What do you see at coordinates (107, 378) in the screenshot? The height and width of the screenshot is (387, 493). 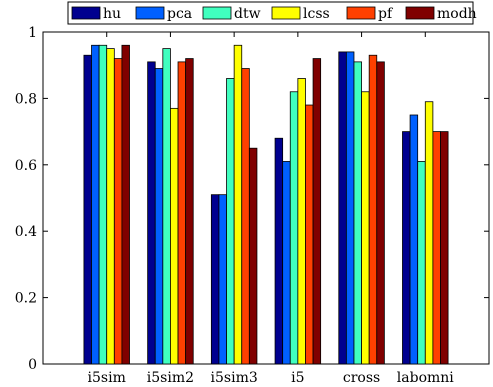 I see `x-tick-label: i5sim` at bounding box center [107, 378].